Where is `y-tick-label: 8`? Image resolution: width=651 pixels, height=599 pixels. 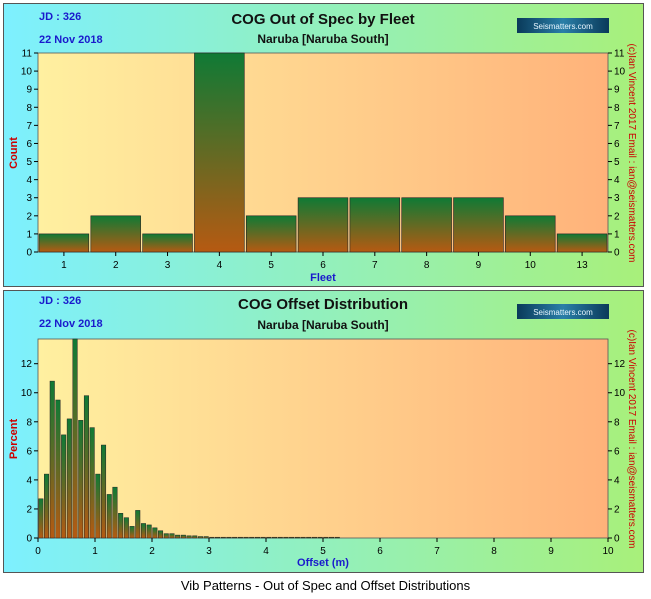 y-tick-label: 8 is located at coordinates (29, 422).